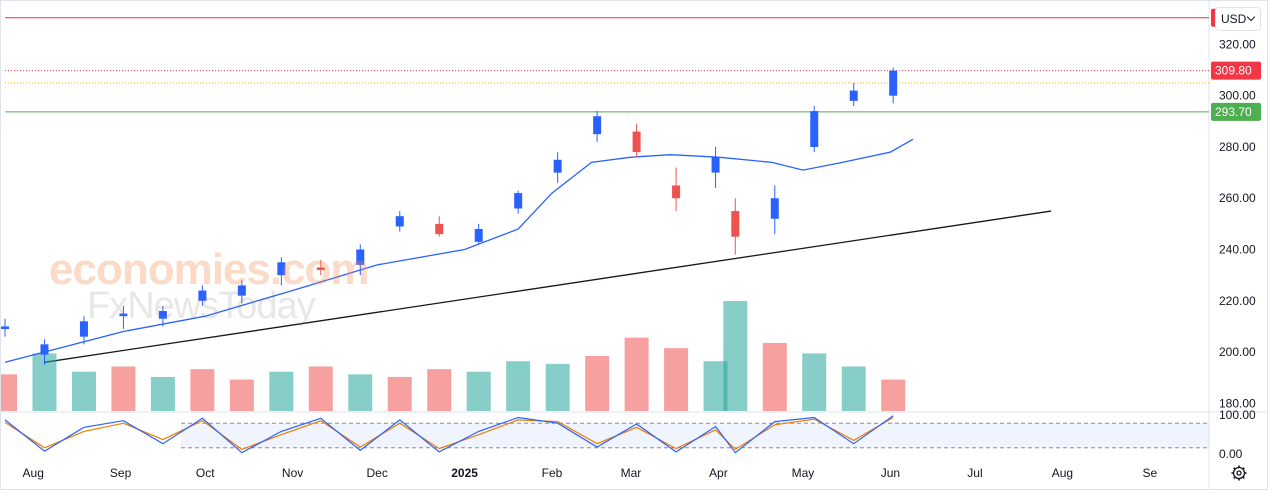 Image resolution: width=1268 pixels, height=494 pixels. What do you see at coordinates (974, 473) in the screenshot?
I see `time-tick-label: Jul` at bounding box center [974, 473].